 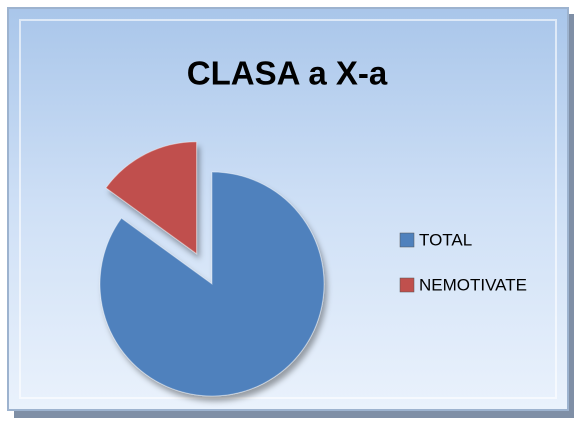 I want to click on legend-label: TOTAL, so click(x=445, y=239).